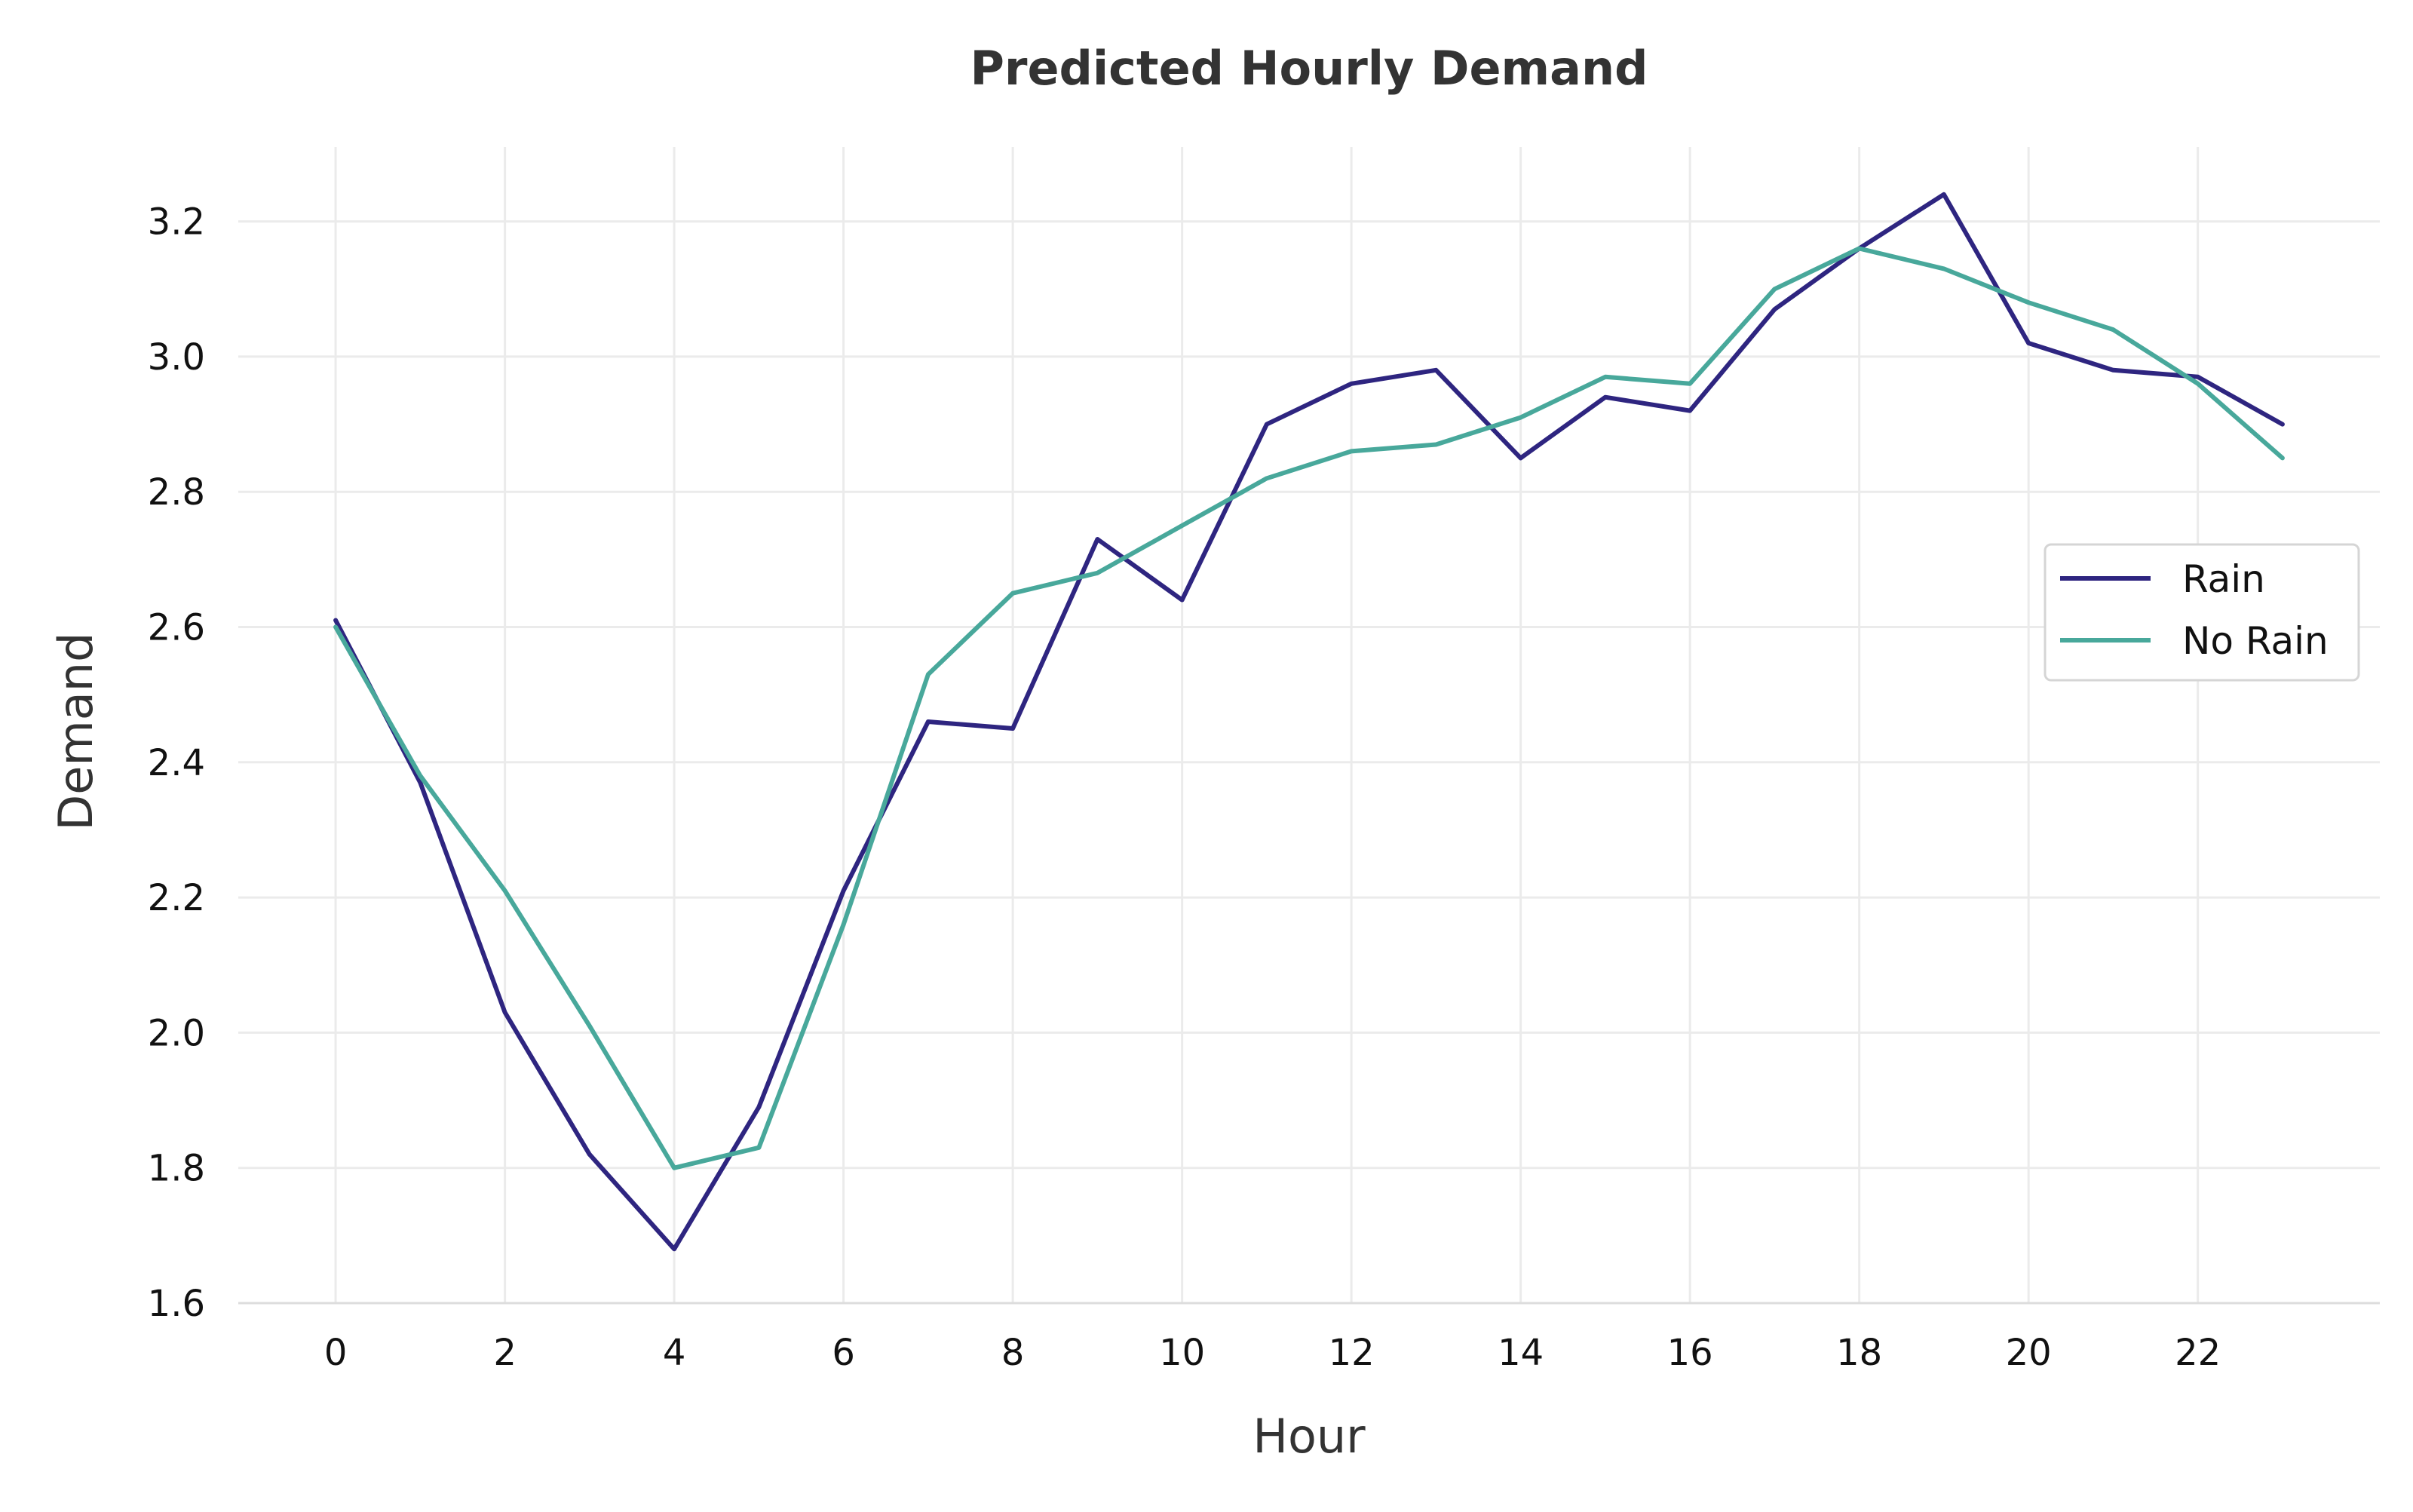  What do you see at coordinates (1309, 68) in the screenshot?
I see `chart-title: Predicted Hourly Demand` at bounding box center [1309, 68].